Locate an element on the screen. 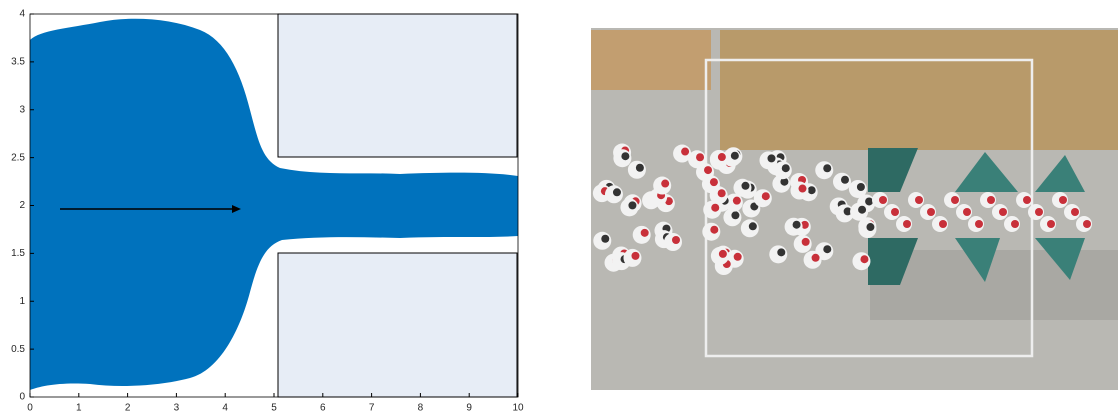  x-tick-label: 10 is located at coordinates (518, 408).